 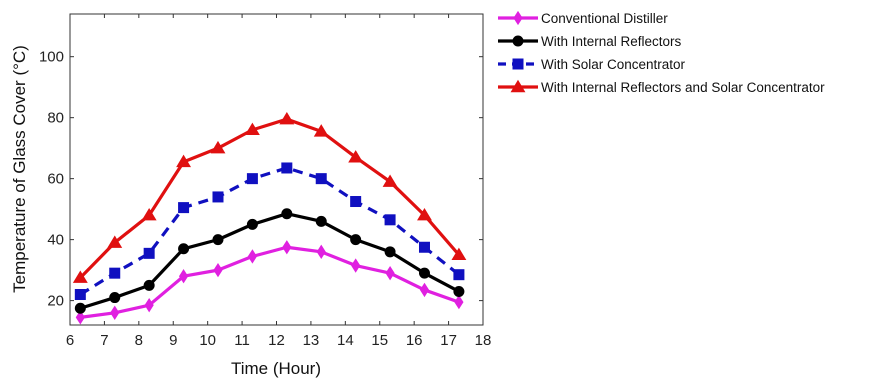 I want to click on y-tick-label: 20, so click(x=55, y=301).